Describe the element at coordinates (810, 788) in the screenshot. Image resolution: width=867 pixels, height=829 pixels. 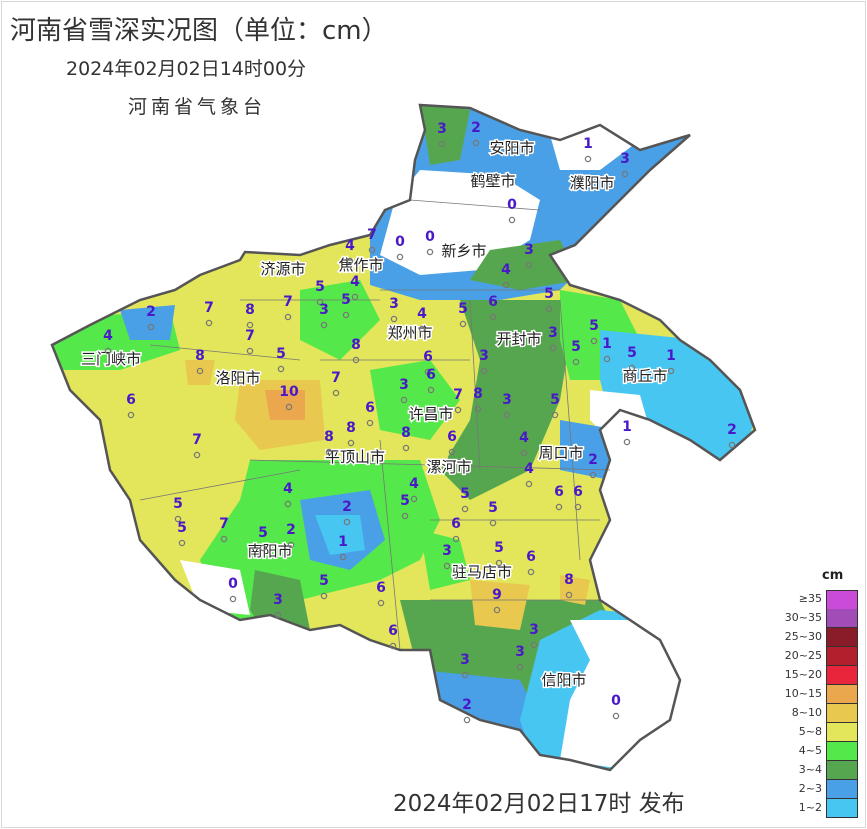
I see `legend-label: 2~3` at that location.